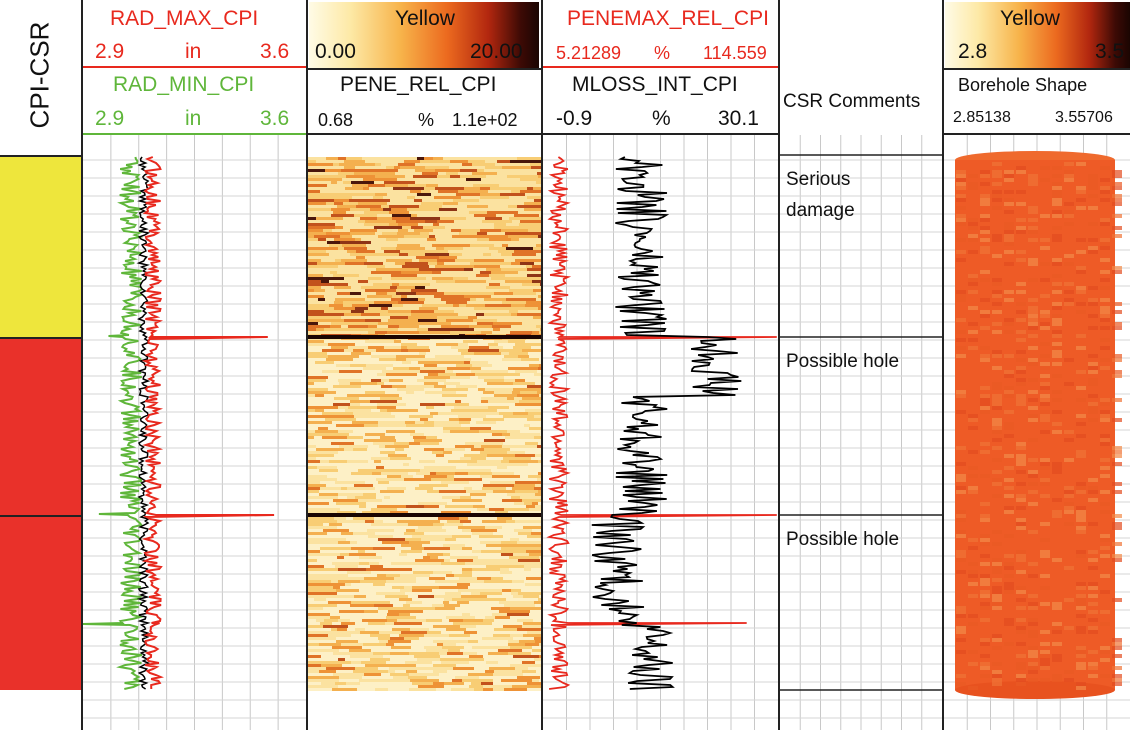 Image resolution: width=1130 pixels, height=730 pixels. Describe the element at coordinates (496, 51) in the screenshot. I see `pene-range-max: 20.00` at that location.